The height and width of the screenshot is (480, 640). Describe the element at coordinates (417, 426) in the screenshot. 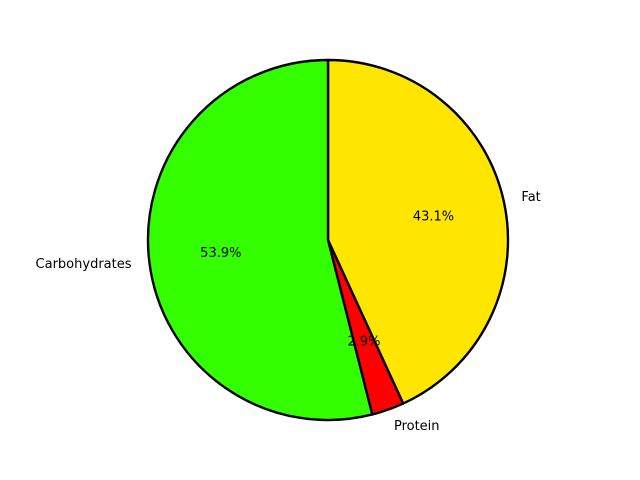

I see `slice-label-protein: Protein` at that location.